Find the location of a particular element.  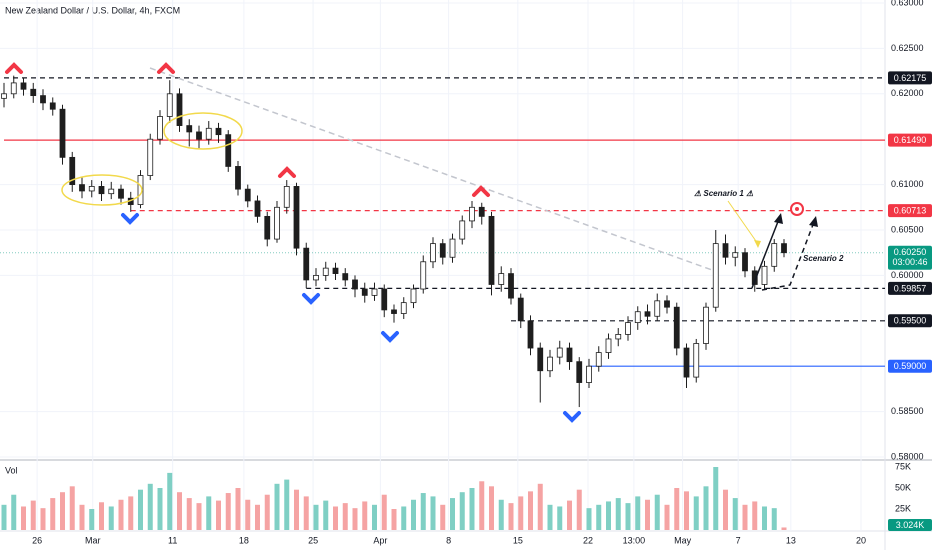

price-label: 0.62175 is located at coordinates (910, 78).